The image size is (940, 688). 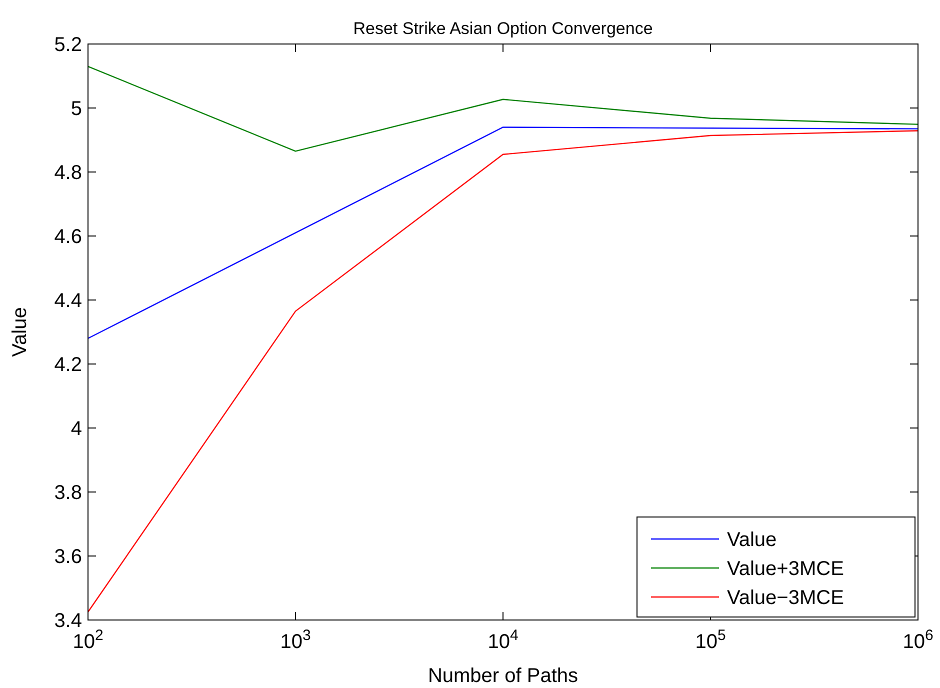 I want to click on y-tick-label: 5, so click(x=76, y=109).